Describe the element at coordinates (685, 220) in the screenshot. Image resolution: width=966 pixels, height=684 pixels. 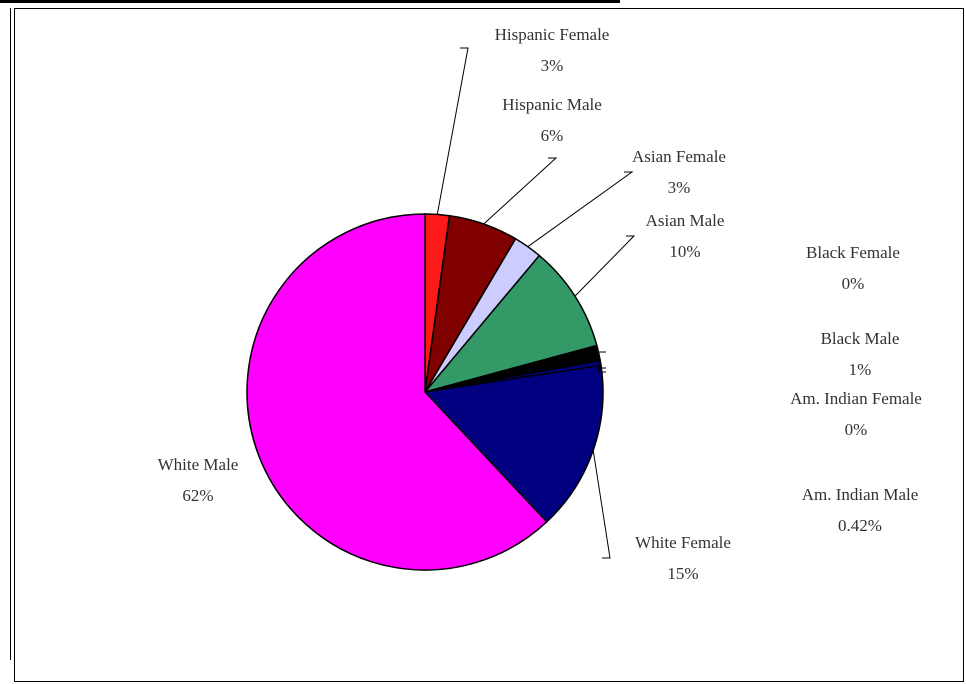
I see `slice-name-label: Asian Male` at that location.